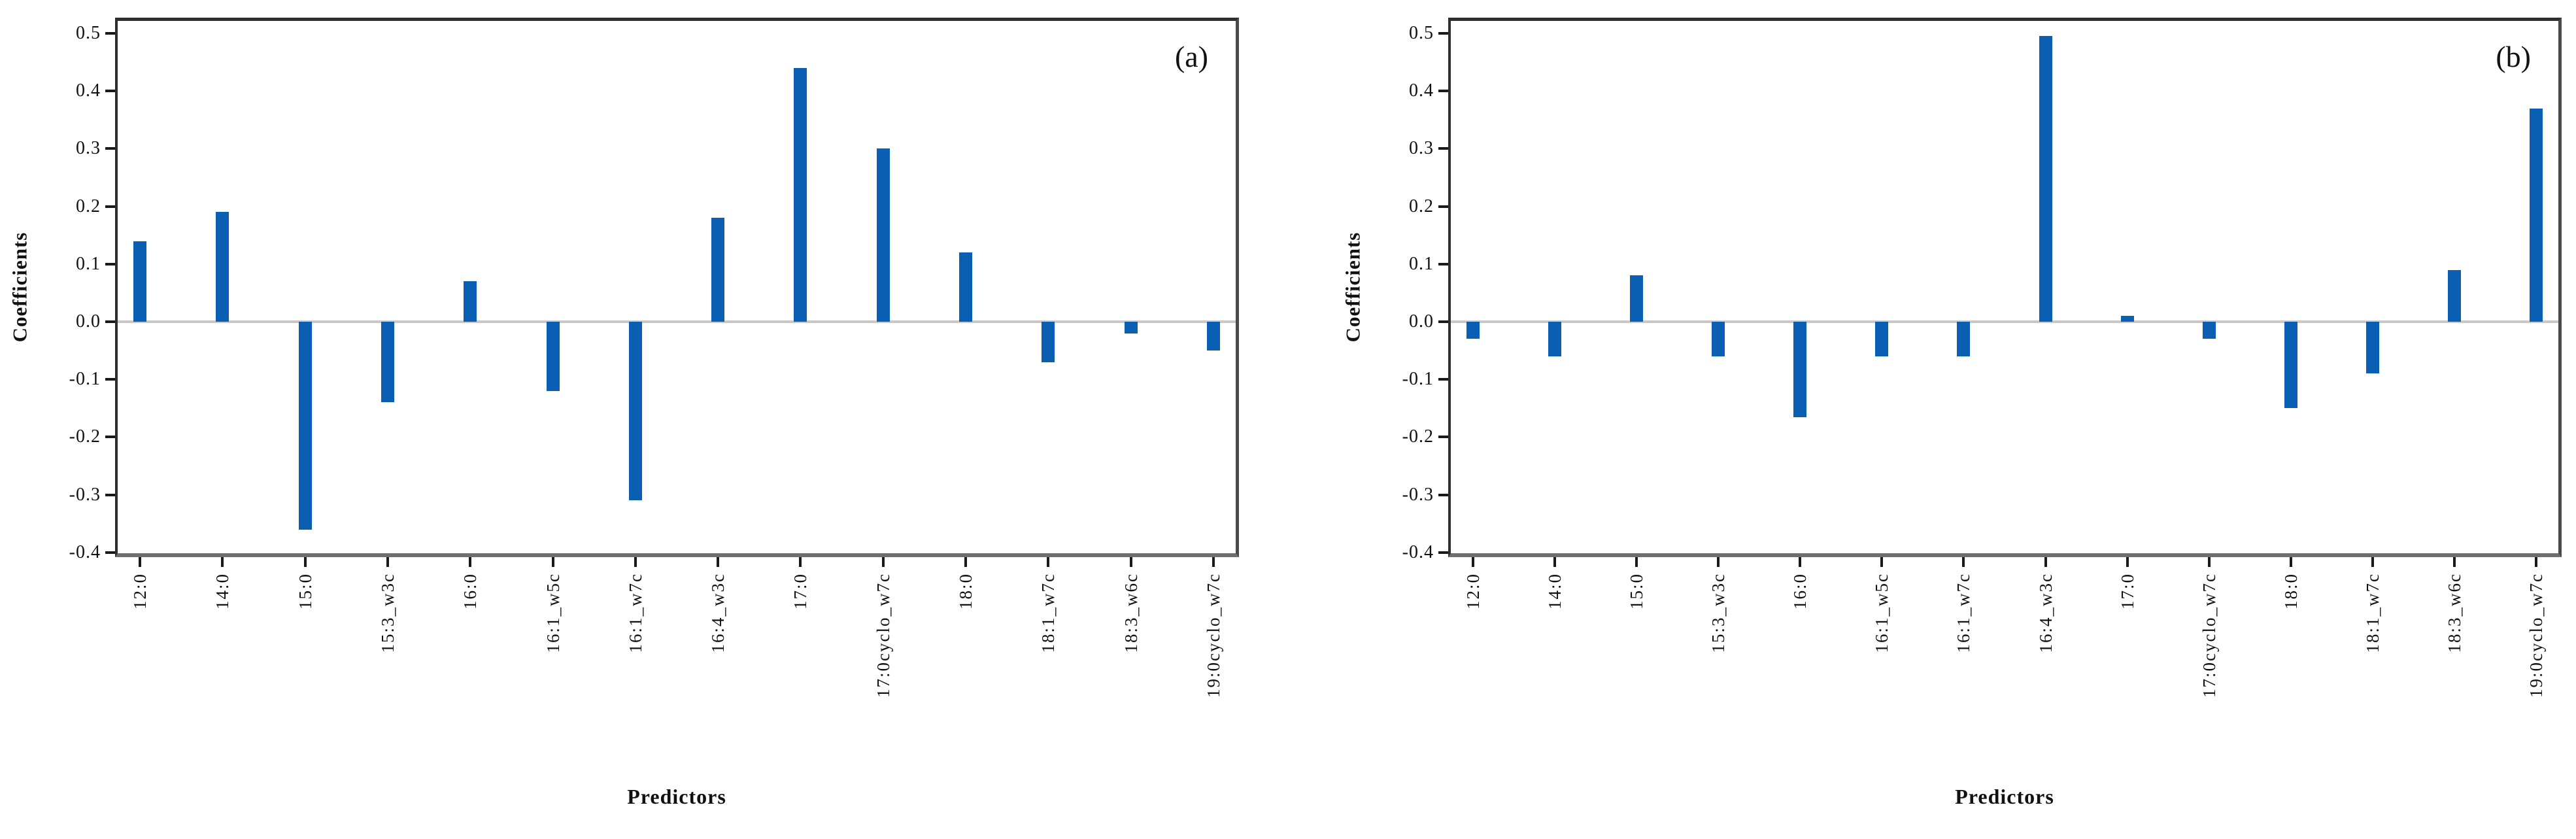 The image size is (2576, 839). Describe the element at coordinates (1191, 57) in the screenshot. I see `panel-label-a: (a)` at that location.